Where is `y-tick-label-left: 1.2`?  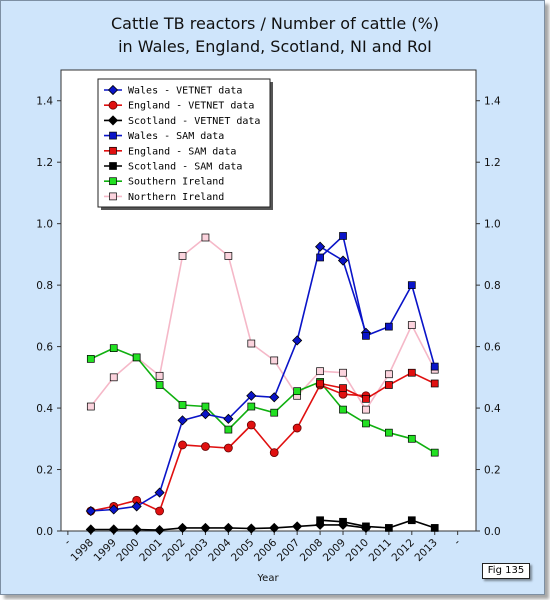
y-tick-label-left: 1.2 is located at coordinates (44, 163).